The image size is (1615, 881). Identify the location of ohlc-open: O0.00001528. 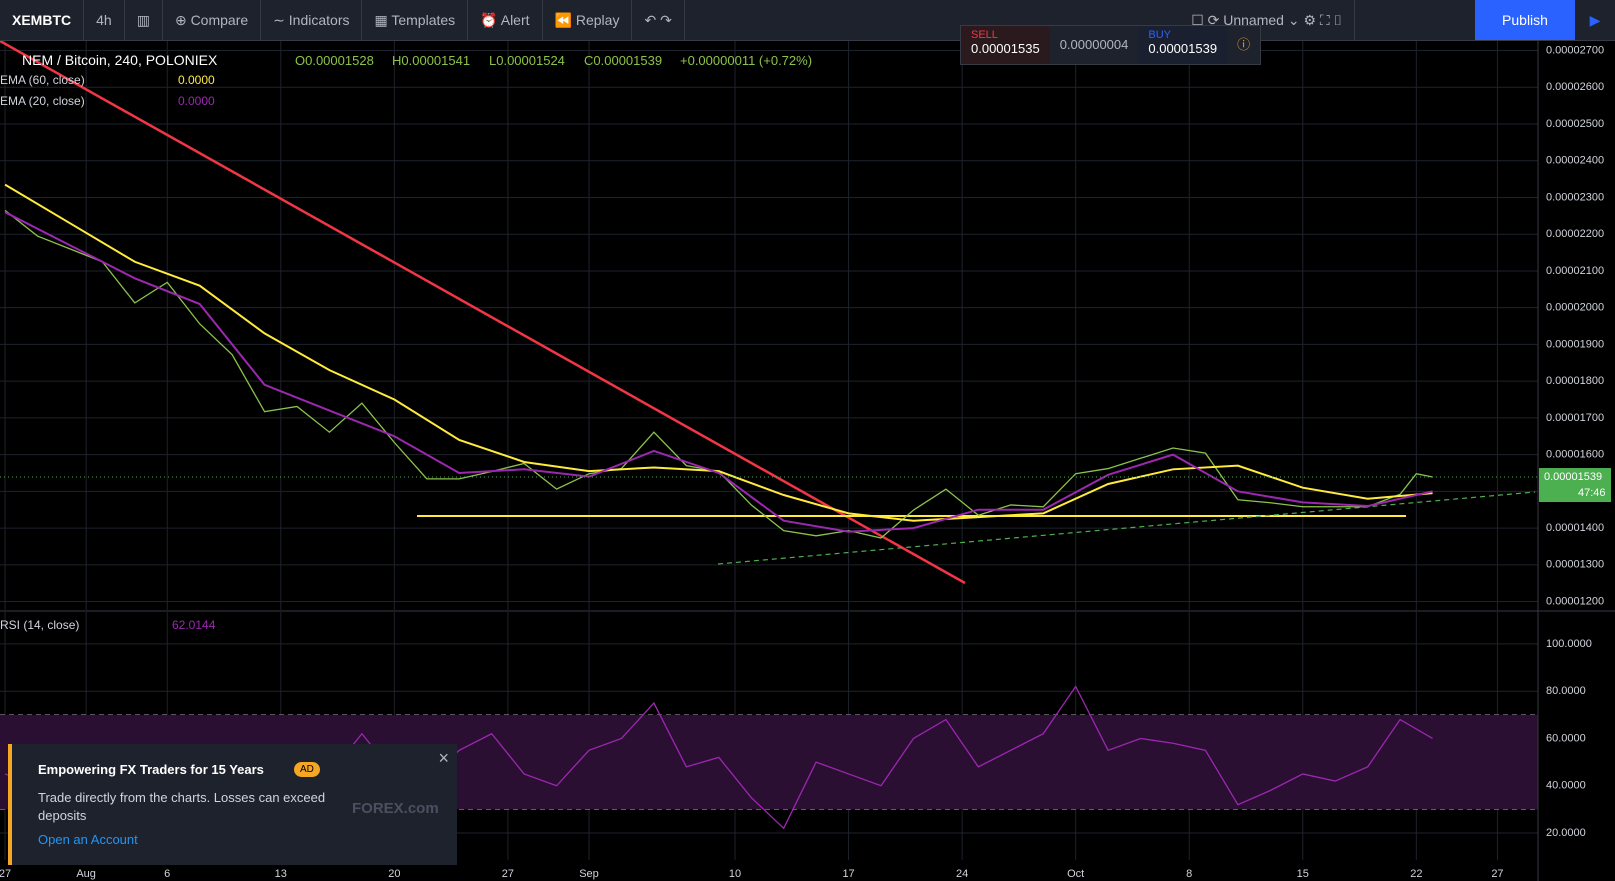
(334, 60).